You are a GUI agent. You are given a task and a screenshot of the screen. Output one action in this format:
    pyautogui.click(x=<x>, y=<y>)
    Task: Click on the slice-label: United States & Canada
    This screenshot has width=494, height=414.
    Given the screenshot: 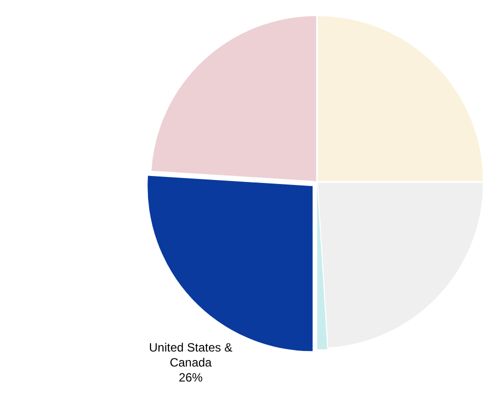 What is the action you would take?
    pyautogui.click(x=190, y=355)
    